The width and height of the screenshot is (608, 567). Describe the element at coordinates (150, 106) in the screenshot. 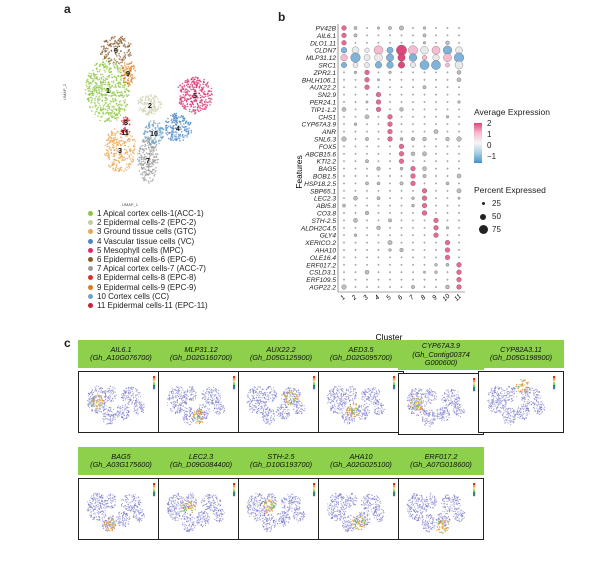

I see `umap-cluster-label-2: 2` at that location.